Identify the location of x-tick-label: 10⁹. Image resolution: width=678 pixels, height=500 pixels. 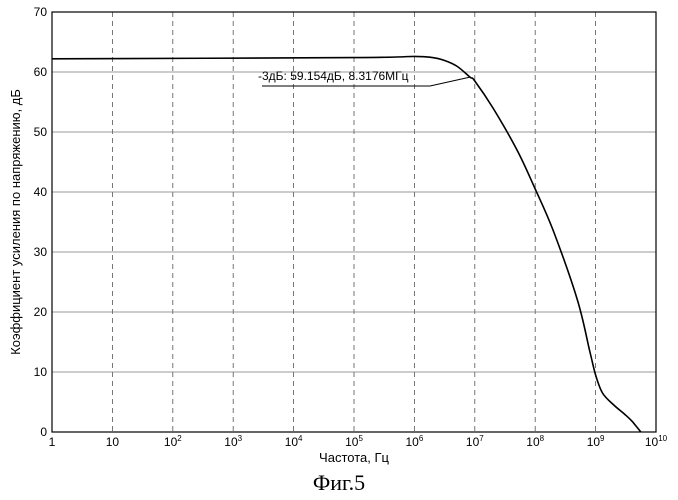
(596, 441).